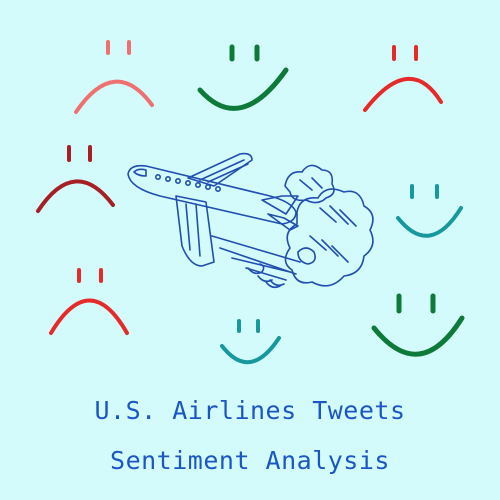 The width and height of the screenshot is (500, 500). I want to click on smoke-cloud-large, so click(329, 237).